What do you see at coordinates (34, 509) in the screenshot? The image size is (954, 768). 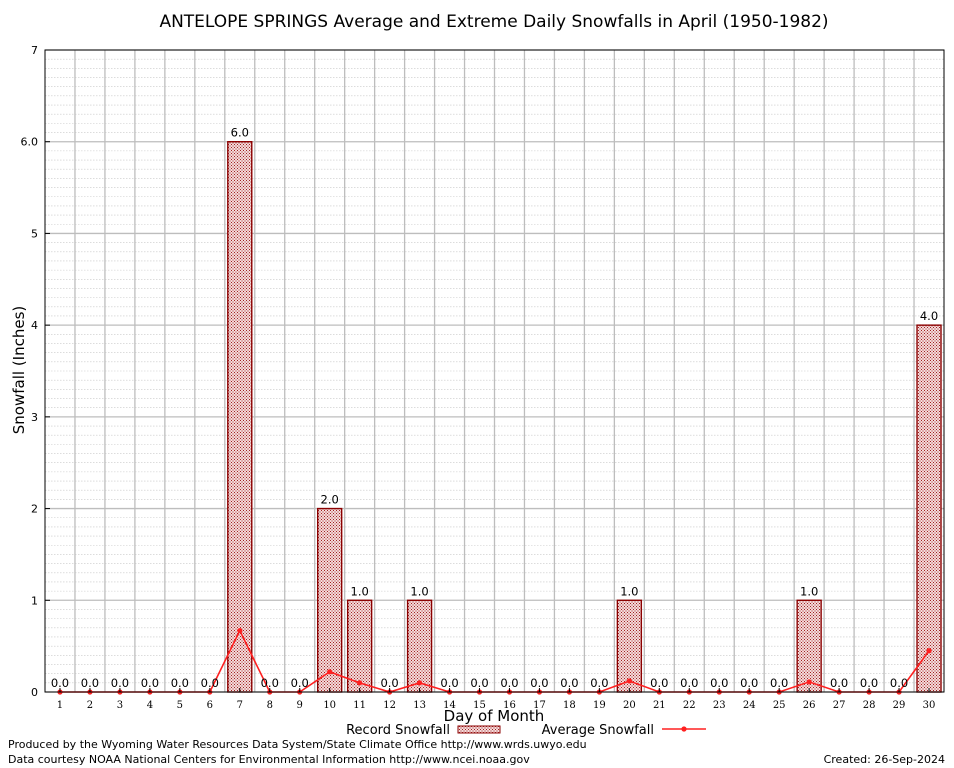 I see `y-tick-label: 2` at bounding box center [34, 509].